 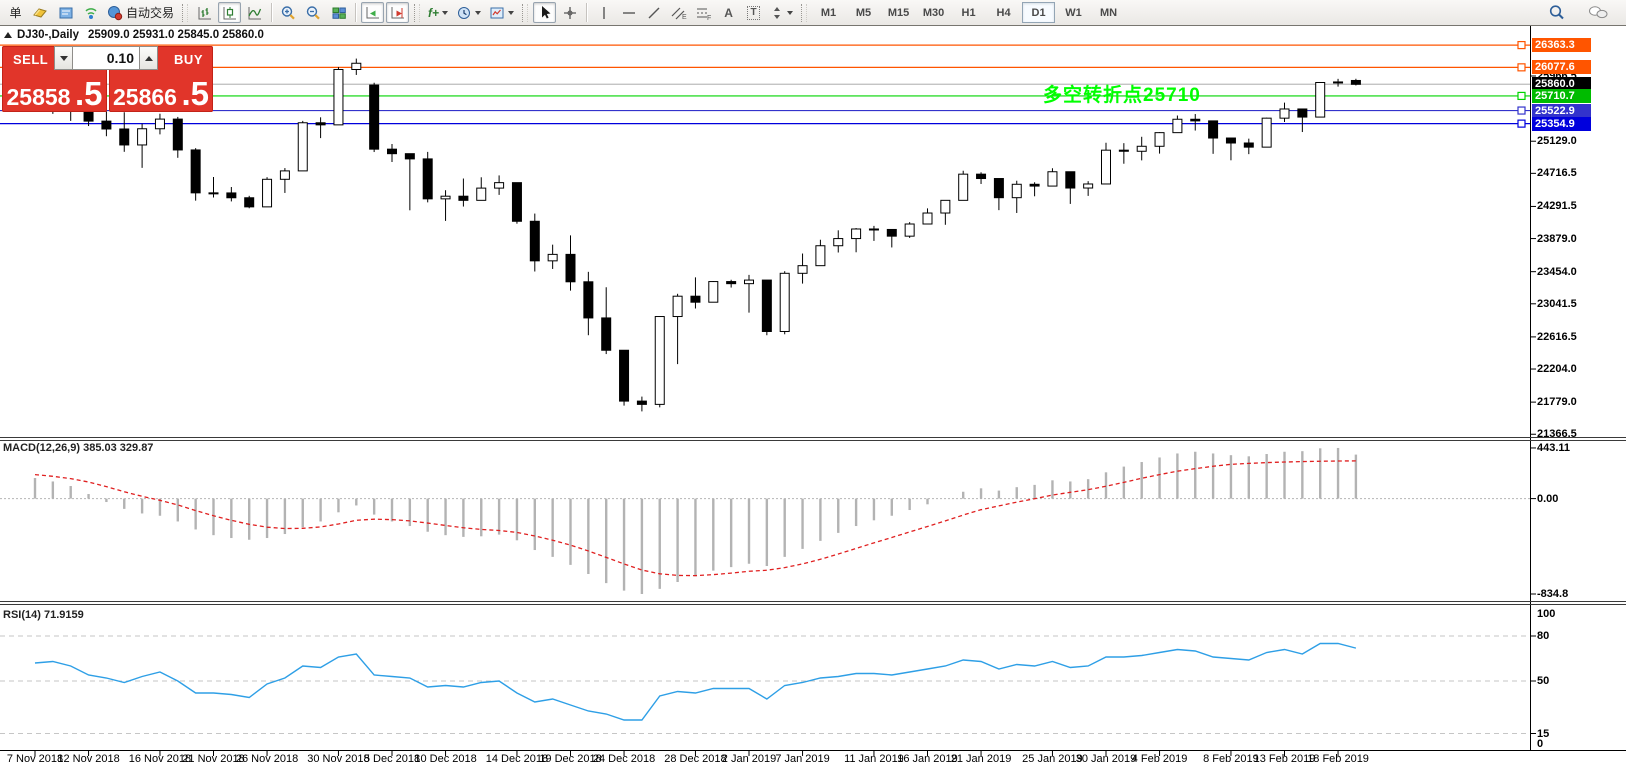 I want to click on zoom-out-button, so click(x=313, y=12).